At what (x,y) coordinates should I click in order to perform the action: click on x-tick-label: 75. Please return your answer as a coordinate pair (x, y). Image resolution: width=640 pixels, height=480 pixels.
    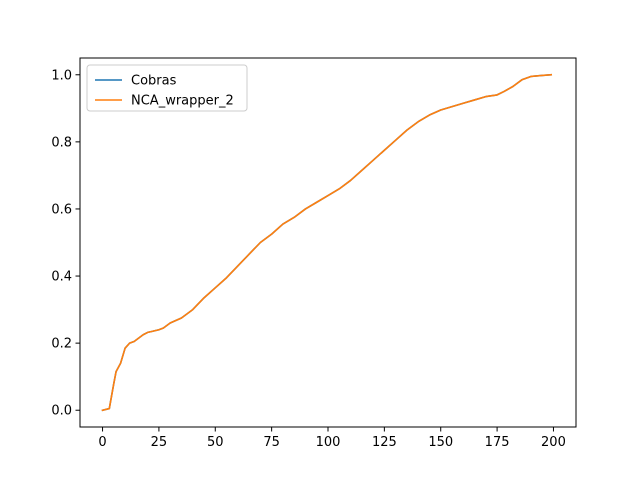
    Looking at the image, I should click on (271, 442).